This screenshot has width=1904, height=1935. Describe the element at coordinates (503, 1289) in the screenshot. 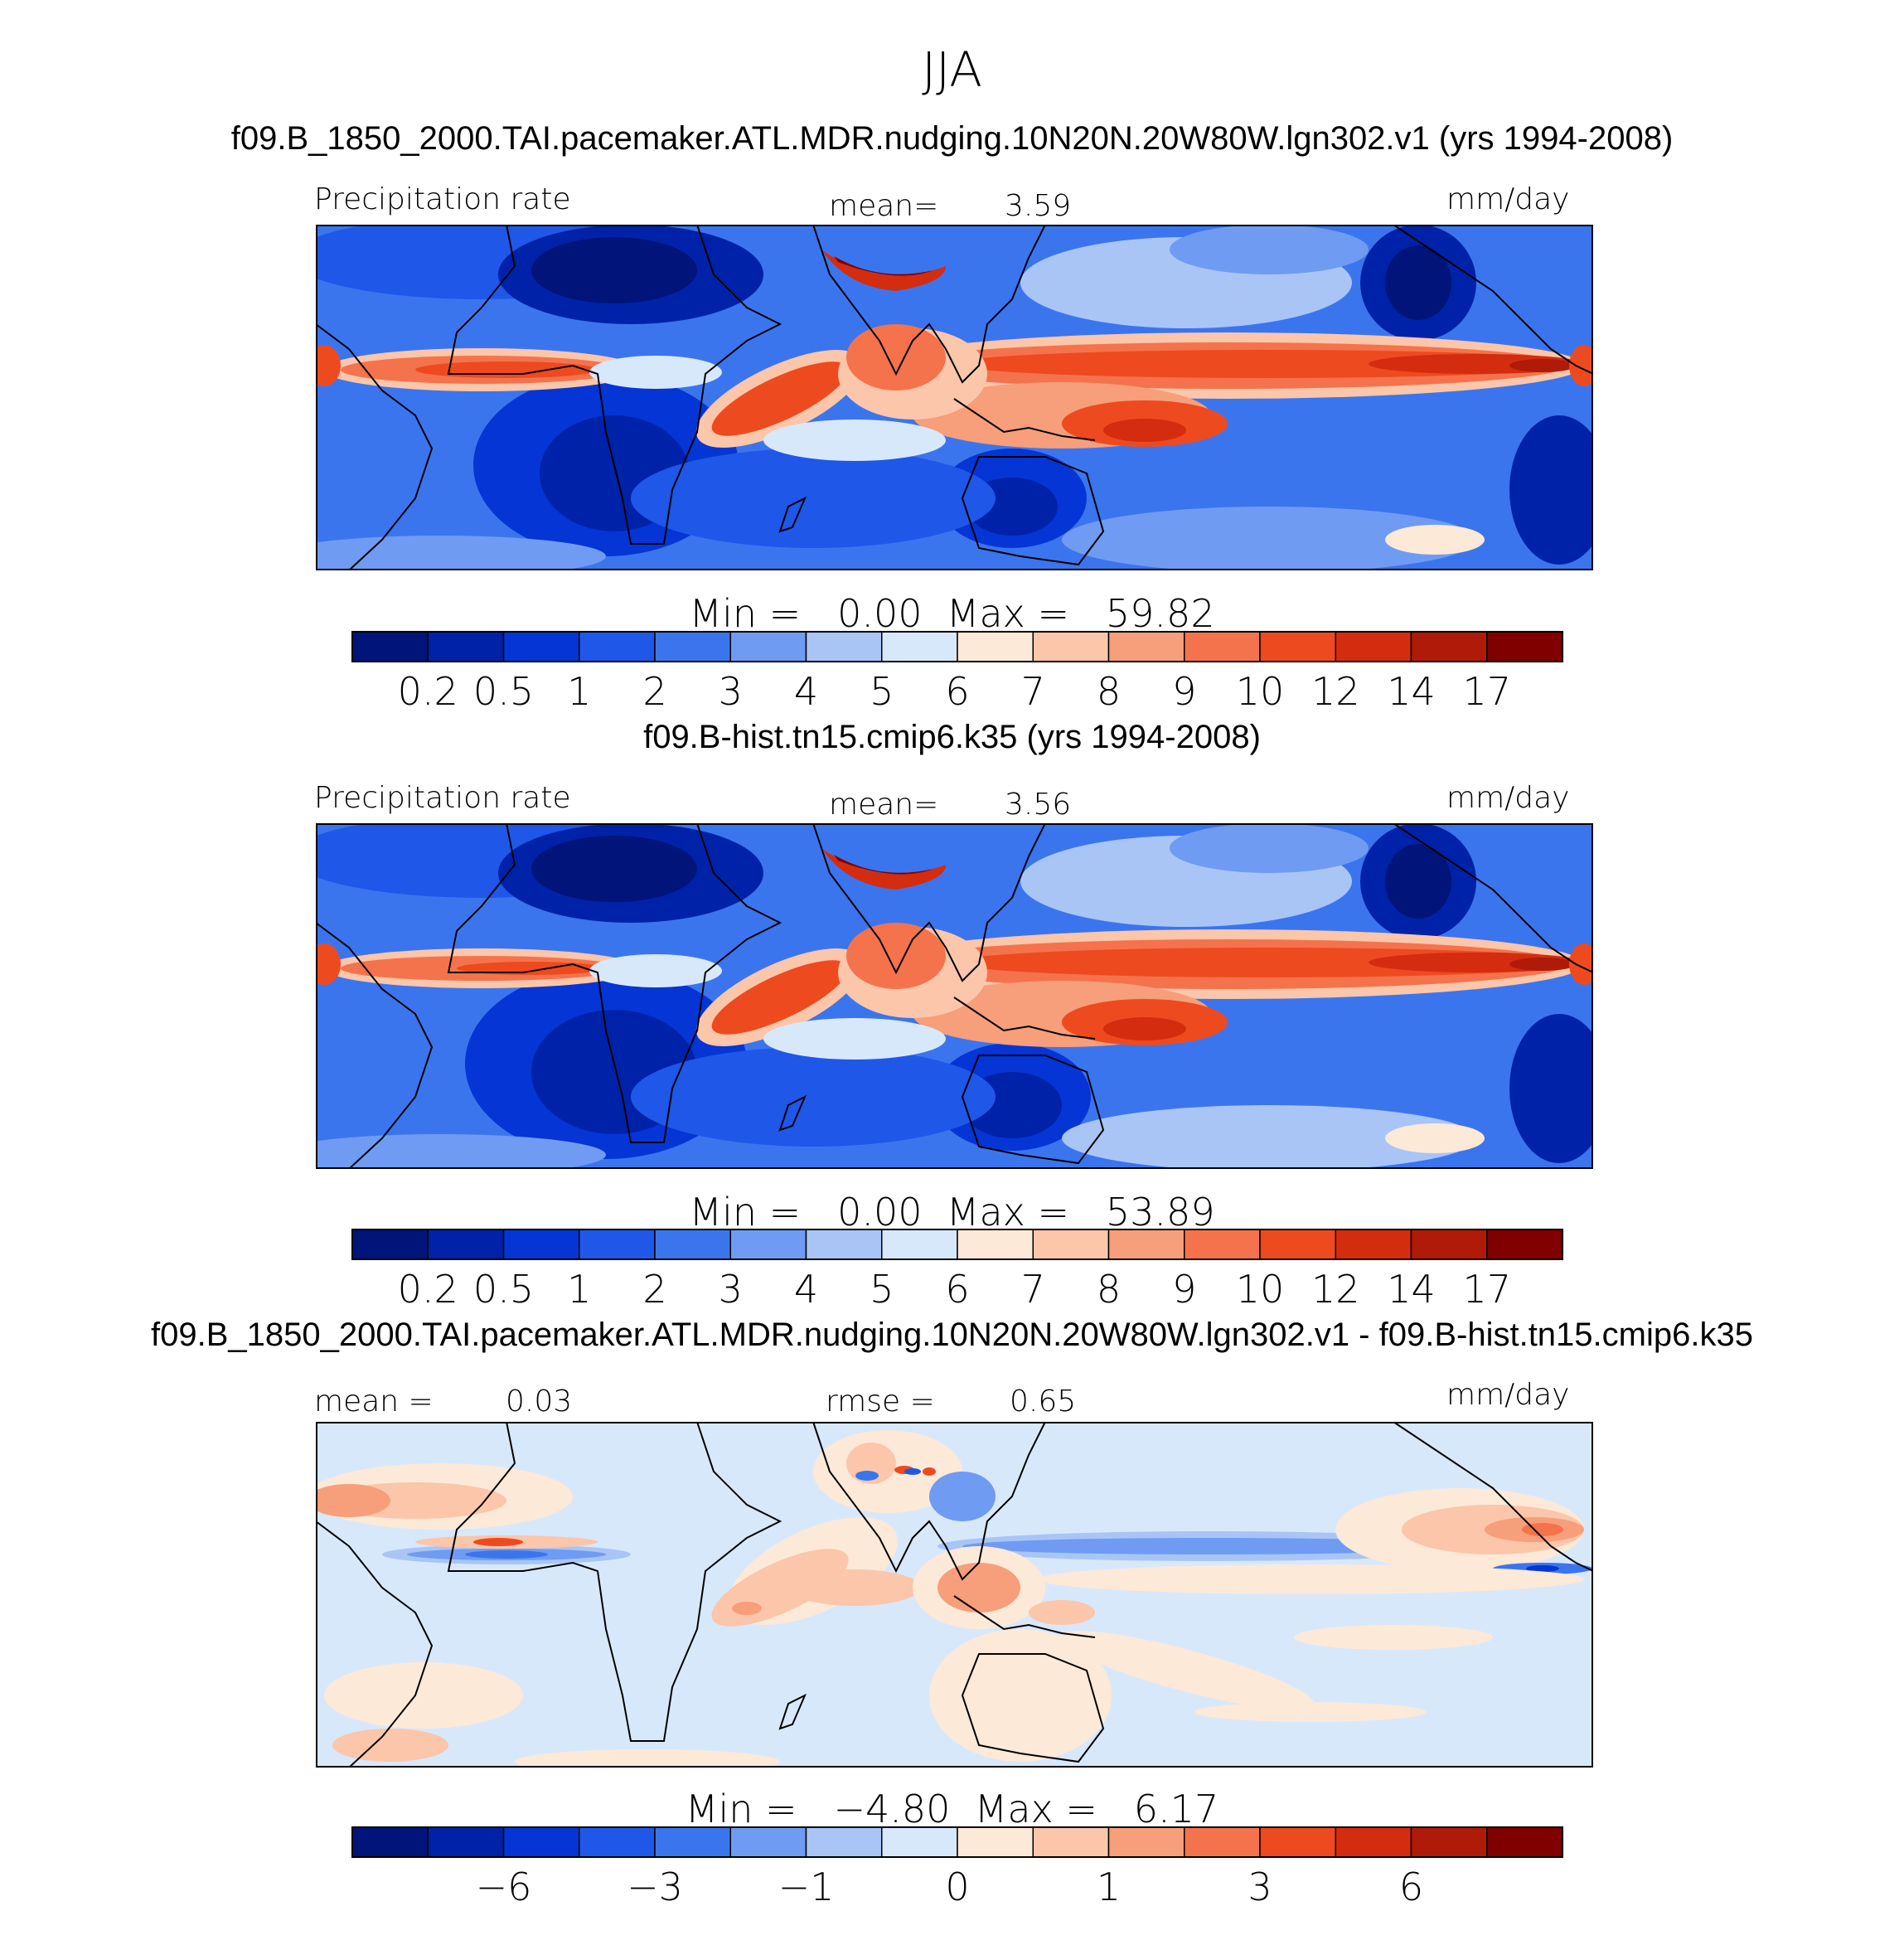

I see `colorbar-tick-label: 0.5` at that location.